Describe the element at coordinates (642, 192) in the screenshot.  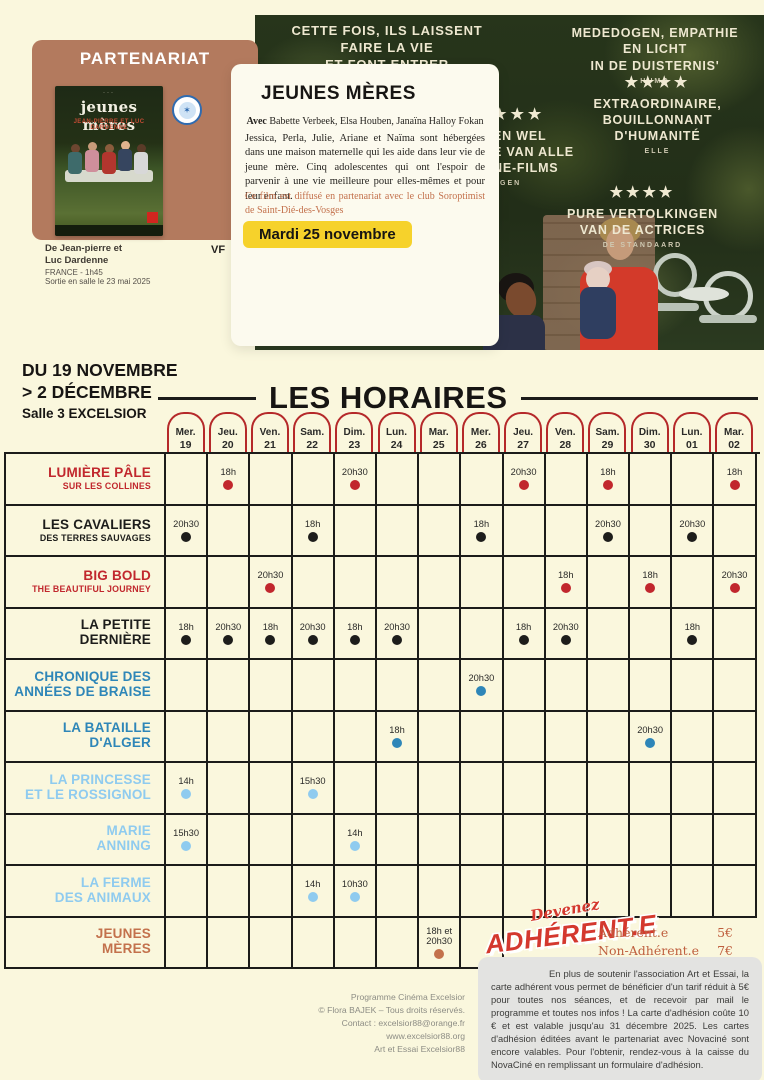
I see `stars-icon: ★★★★` at that location.